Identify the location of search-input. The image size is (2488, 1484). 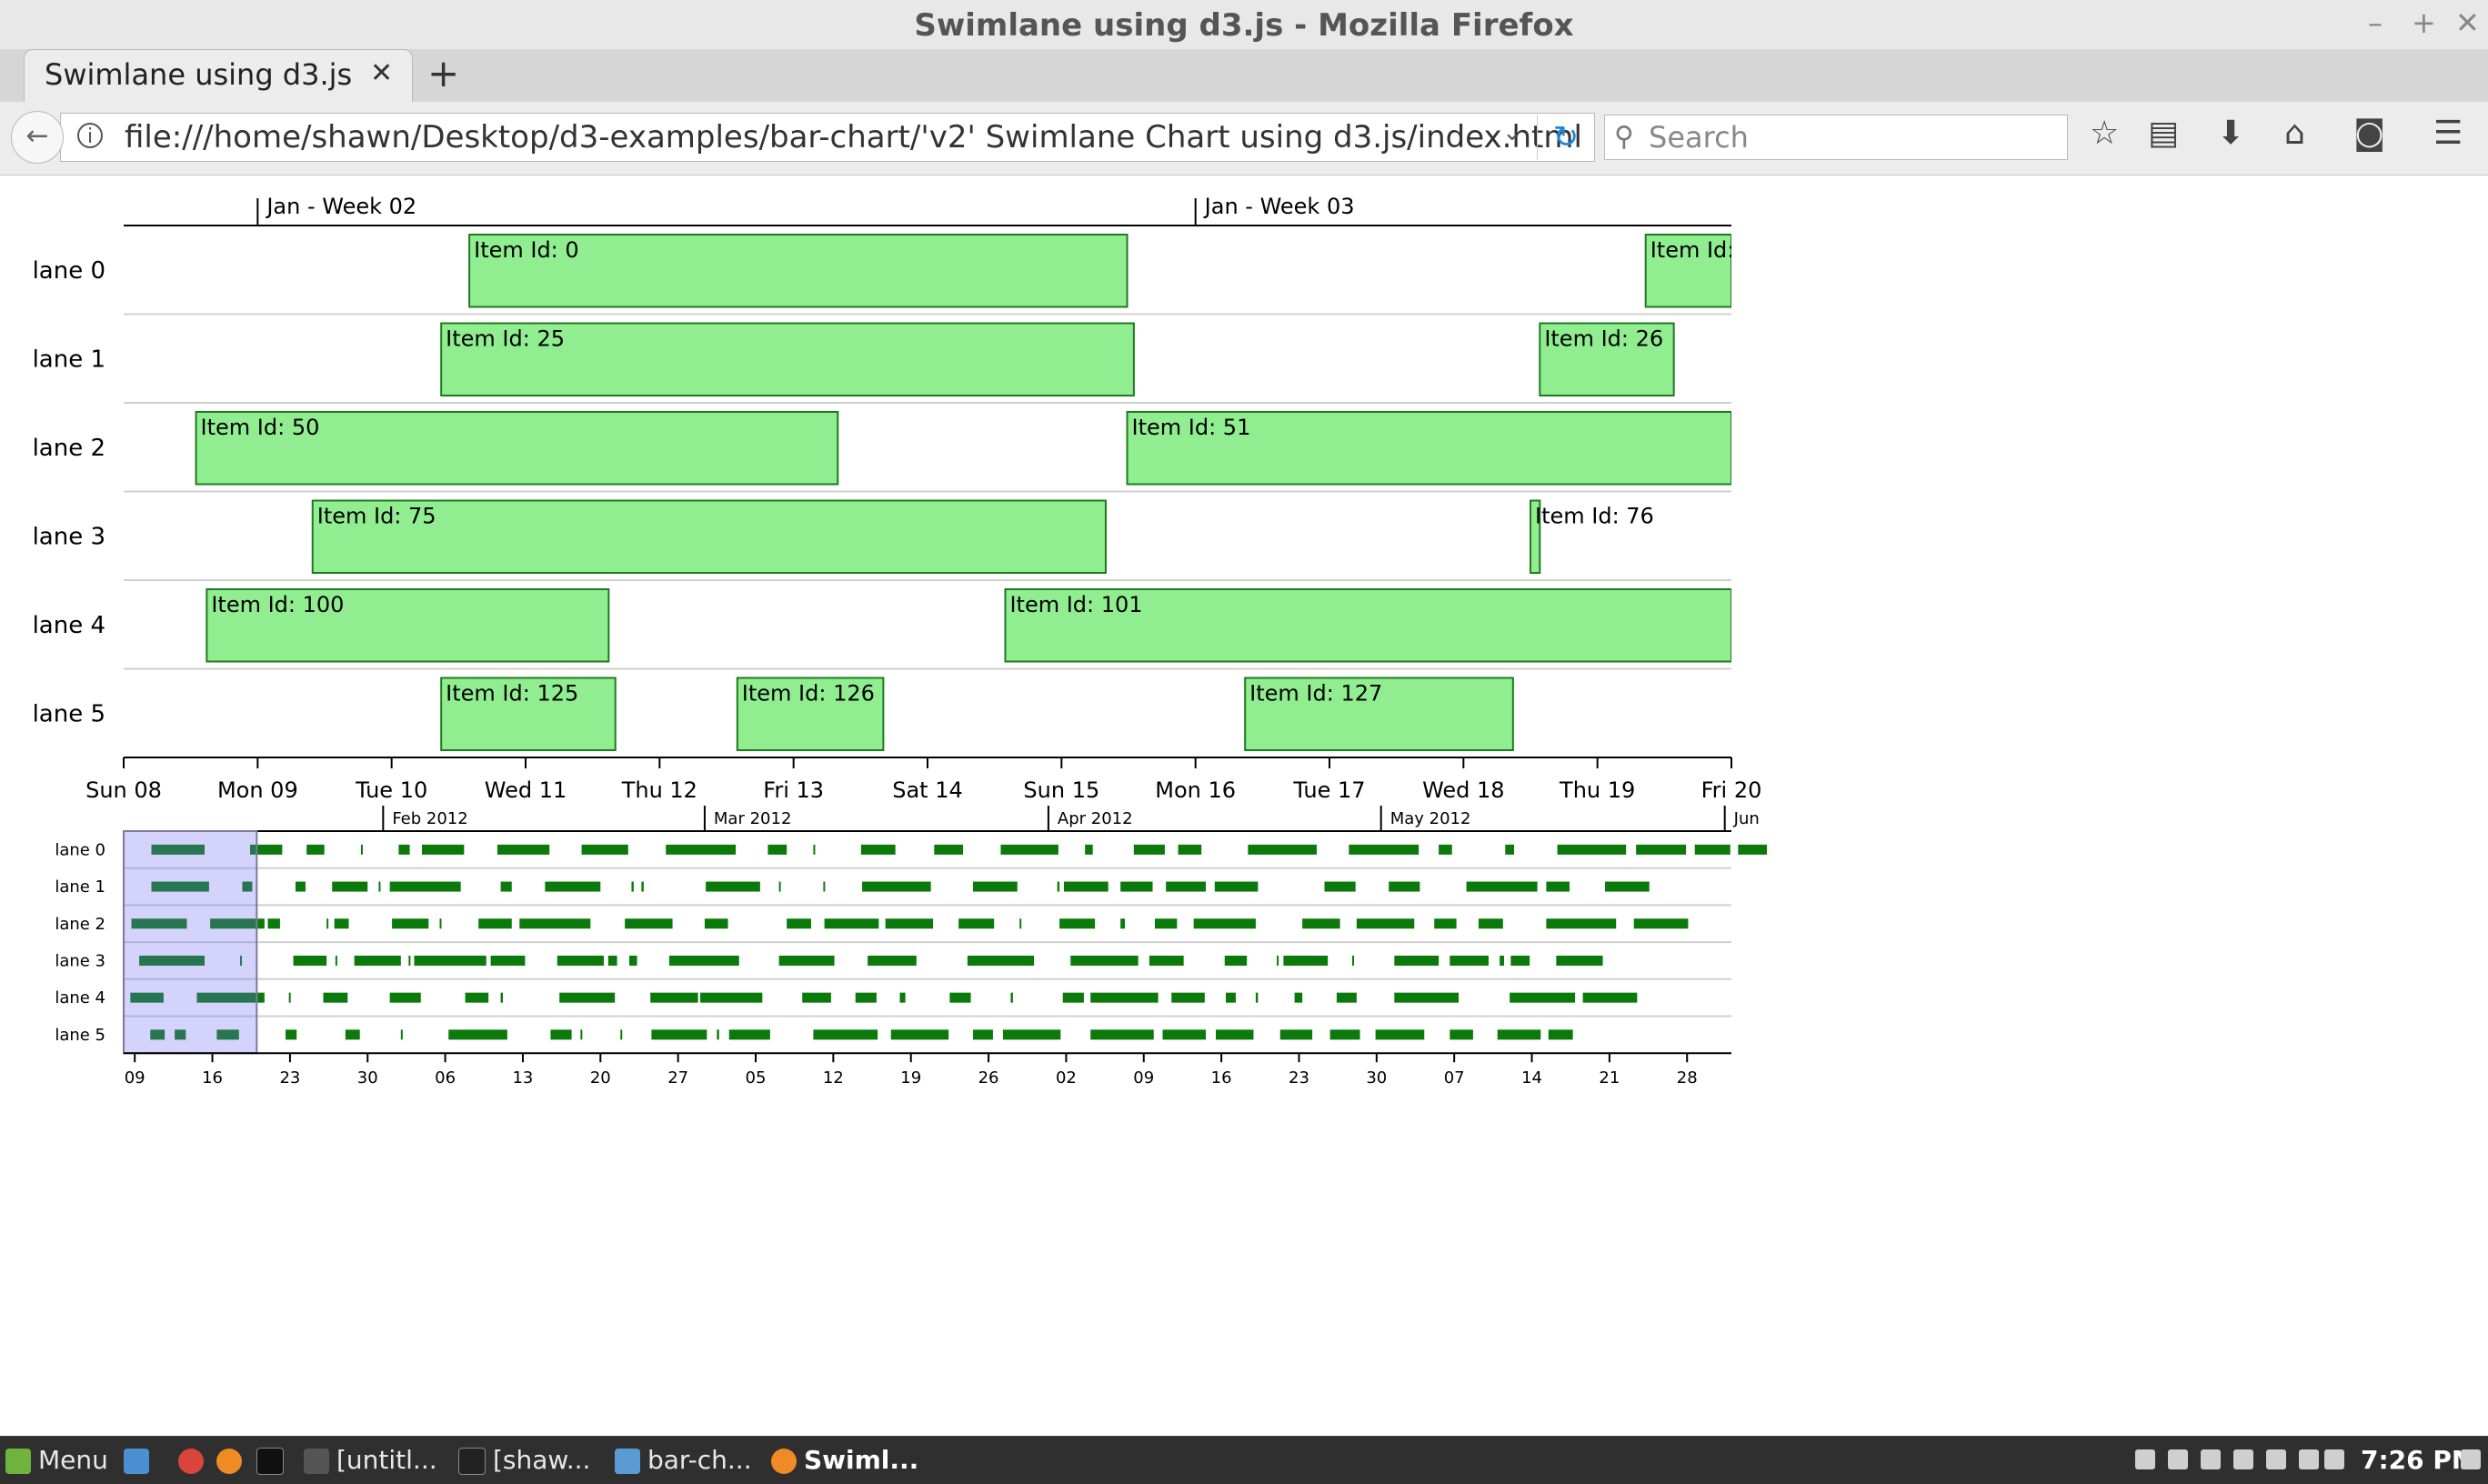
(1849, 137).